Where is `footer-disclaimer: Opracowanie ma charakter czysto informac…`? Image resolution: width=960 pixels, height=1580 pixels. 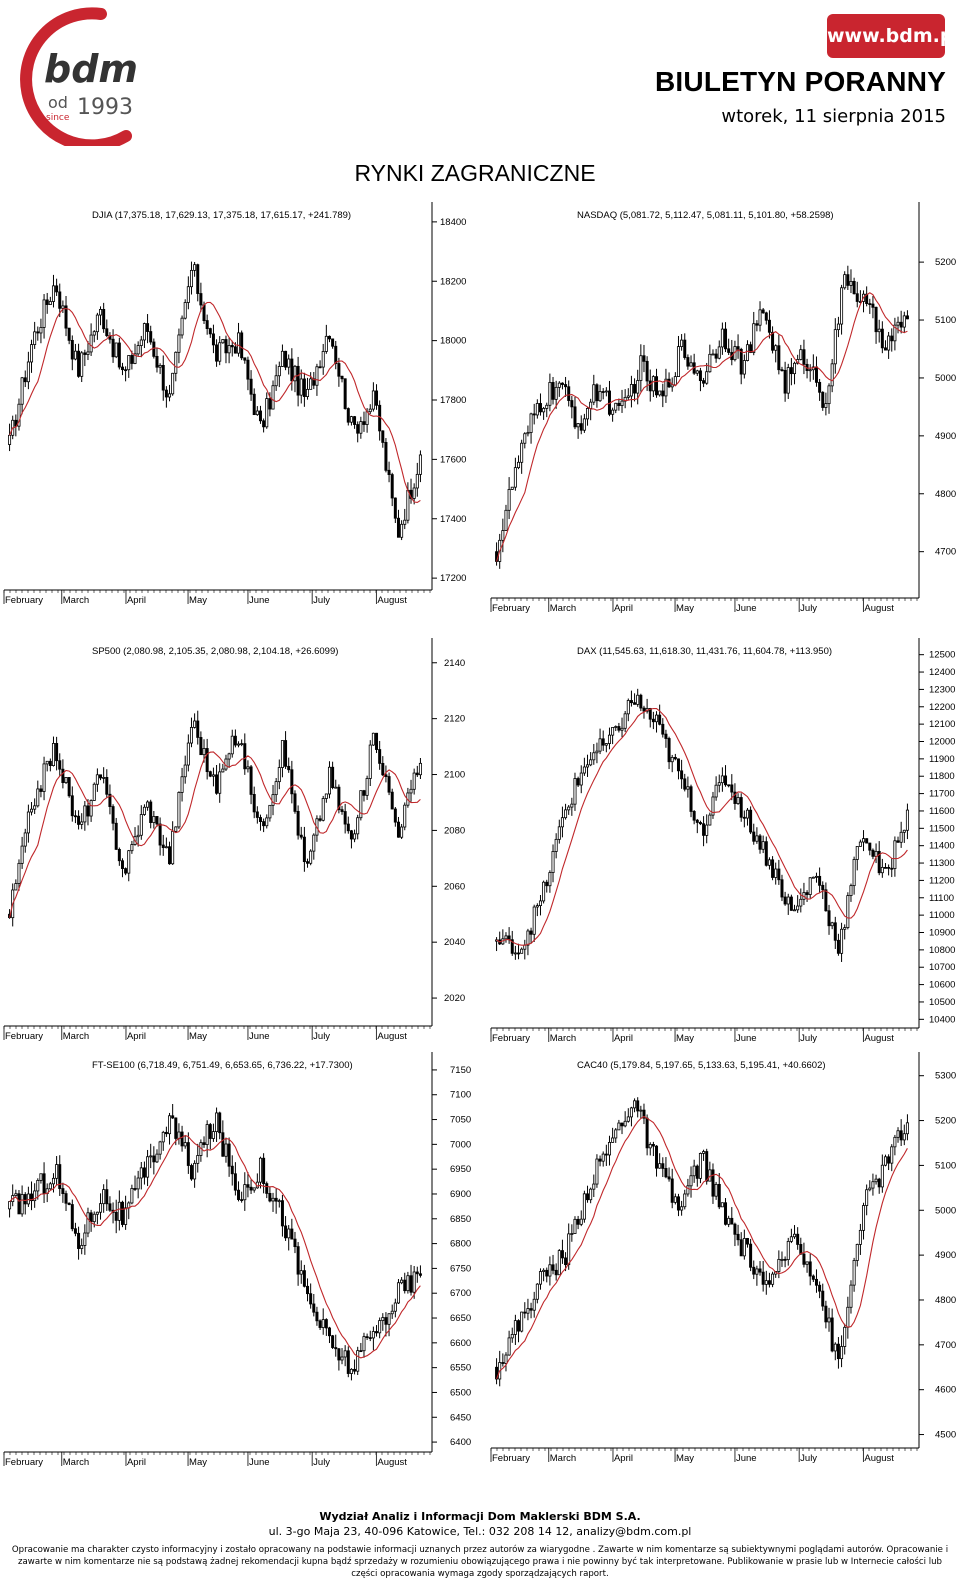 footer-disclaimer: Opracowanie ma charakter czysto informac… is located at coordinates (480, 1562).